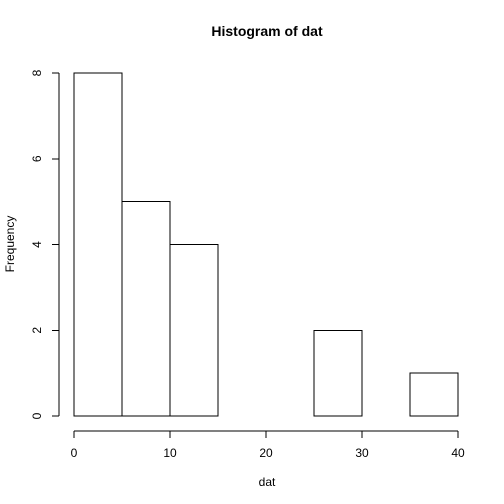 The width and height of the screenshot is (504, 504). What do you see at coordinates (37, 330) in the screenshot?
I see `y-tick-label-2: 2` at bounding box center [37, 330].